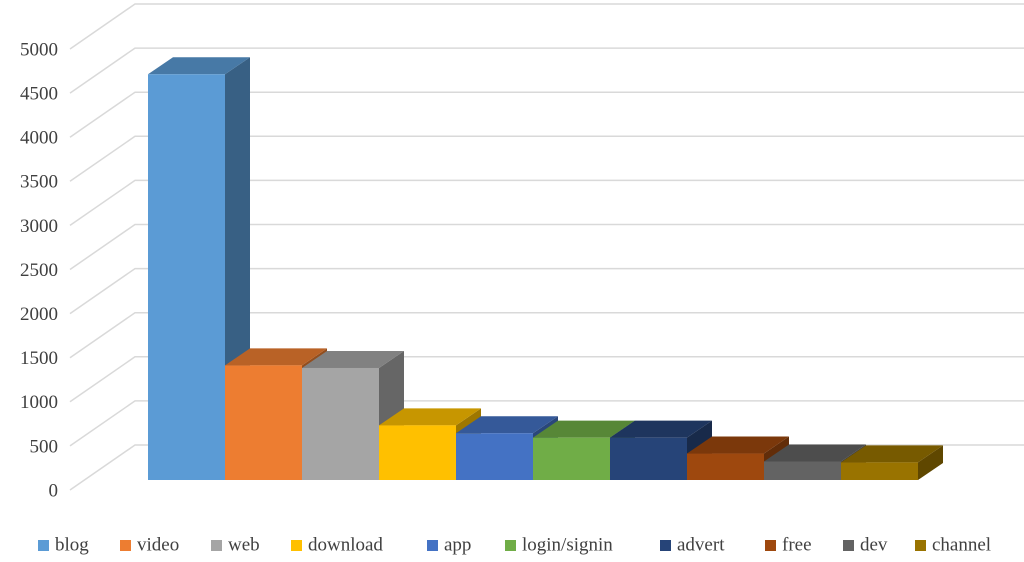 This screenshot has width=1024, height=562. Describe the element at coordinates (39, 138) in the screenshot. I see `y-tick-label: 4000` at that location.